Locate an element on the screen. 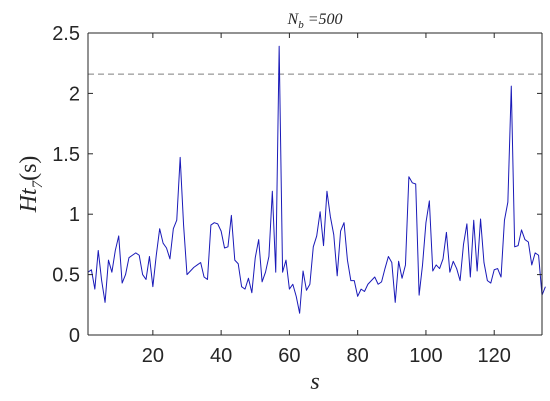 The height and width of the screenshot is (401, 550). x-tick-label: 60 is located at coordinates (289, 356).